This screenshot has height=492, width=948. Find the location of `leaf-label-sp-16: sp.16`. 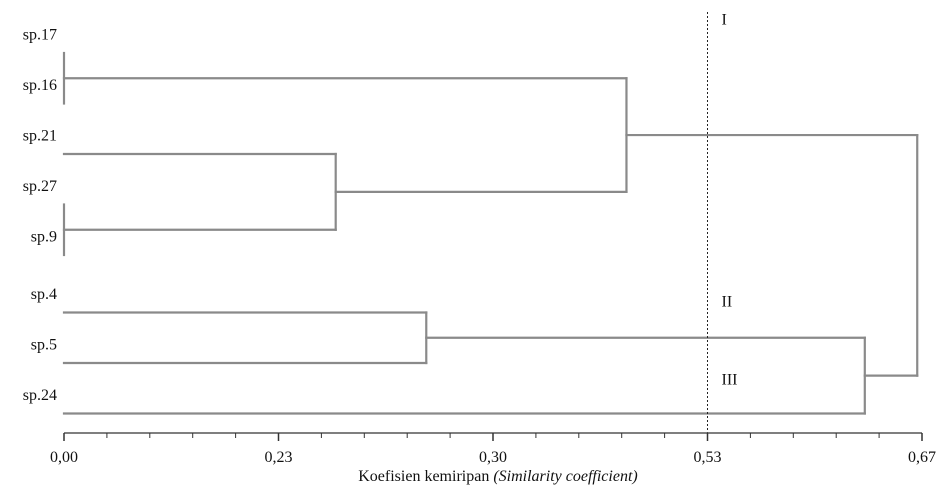

leaf-label-sp-16: sp.16 is located at coordinates (40, 85).